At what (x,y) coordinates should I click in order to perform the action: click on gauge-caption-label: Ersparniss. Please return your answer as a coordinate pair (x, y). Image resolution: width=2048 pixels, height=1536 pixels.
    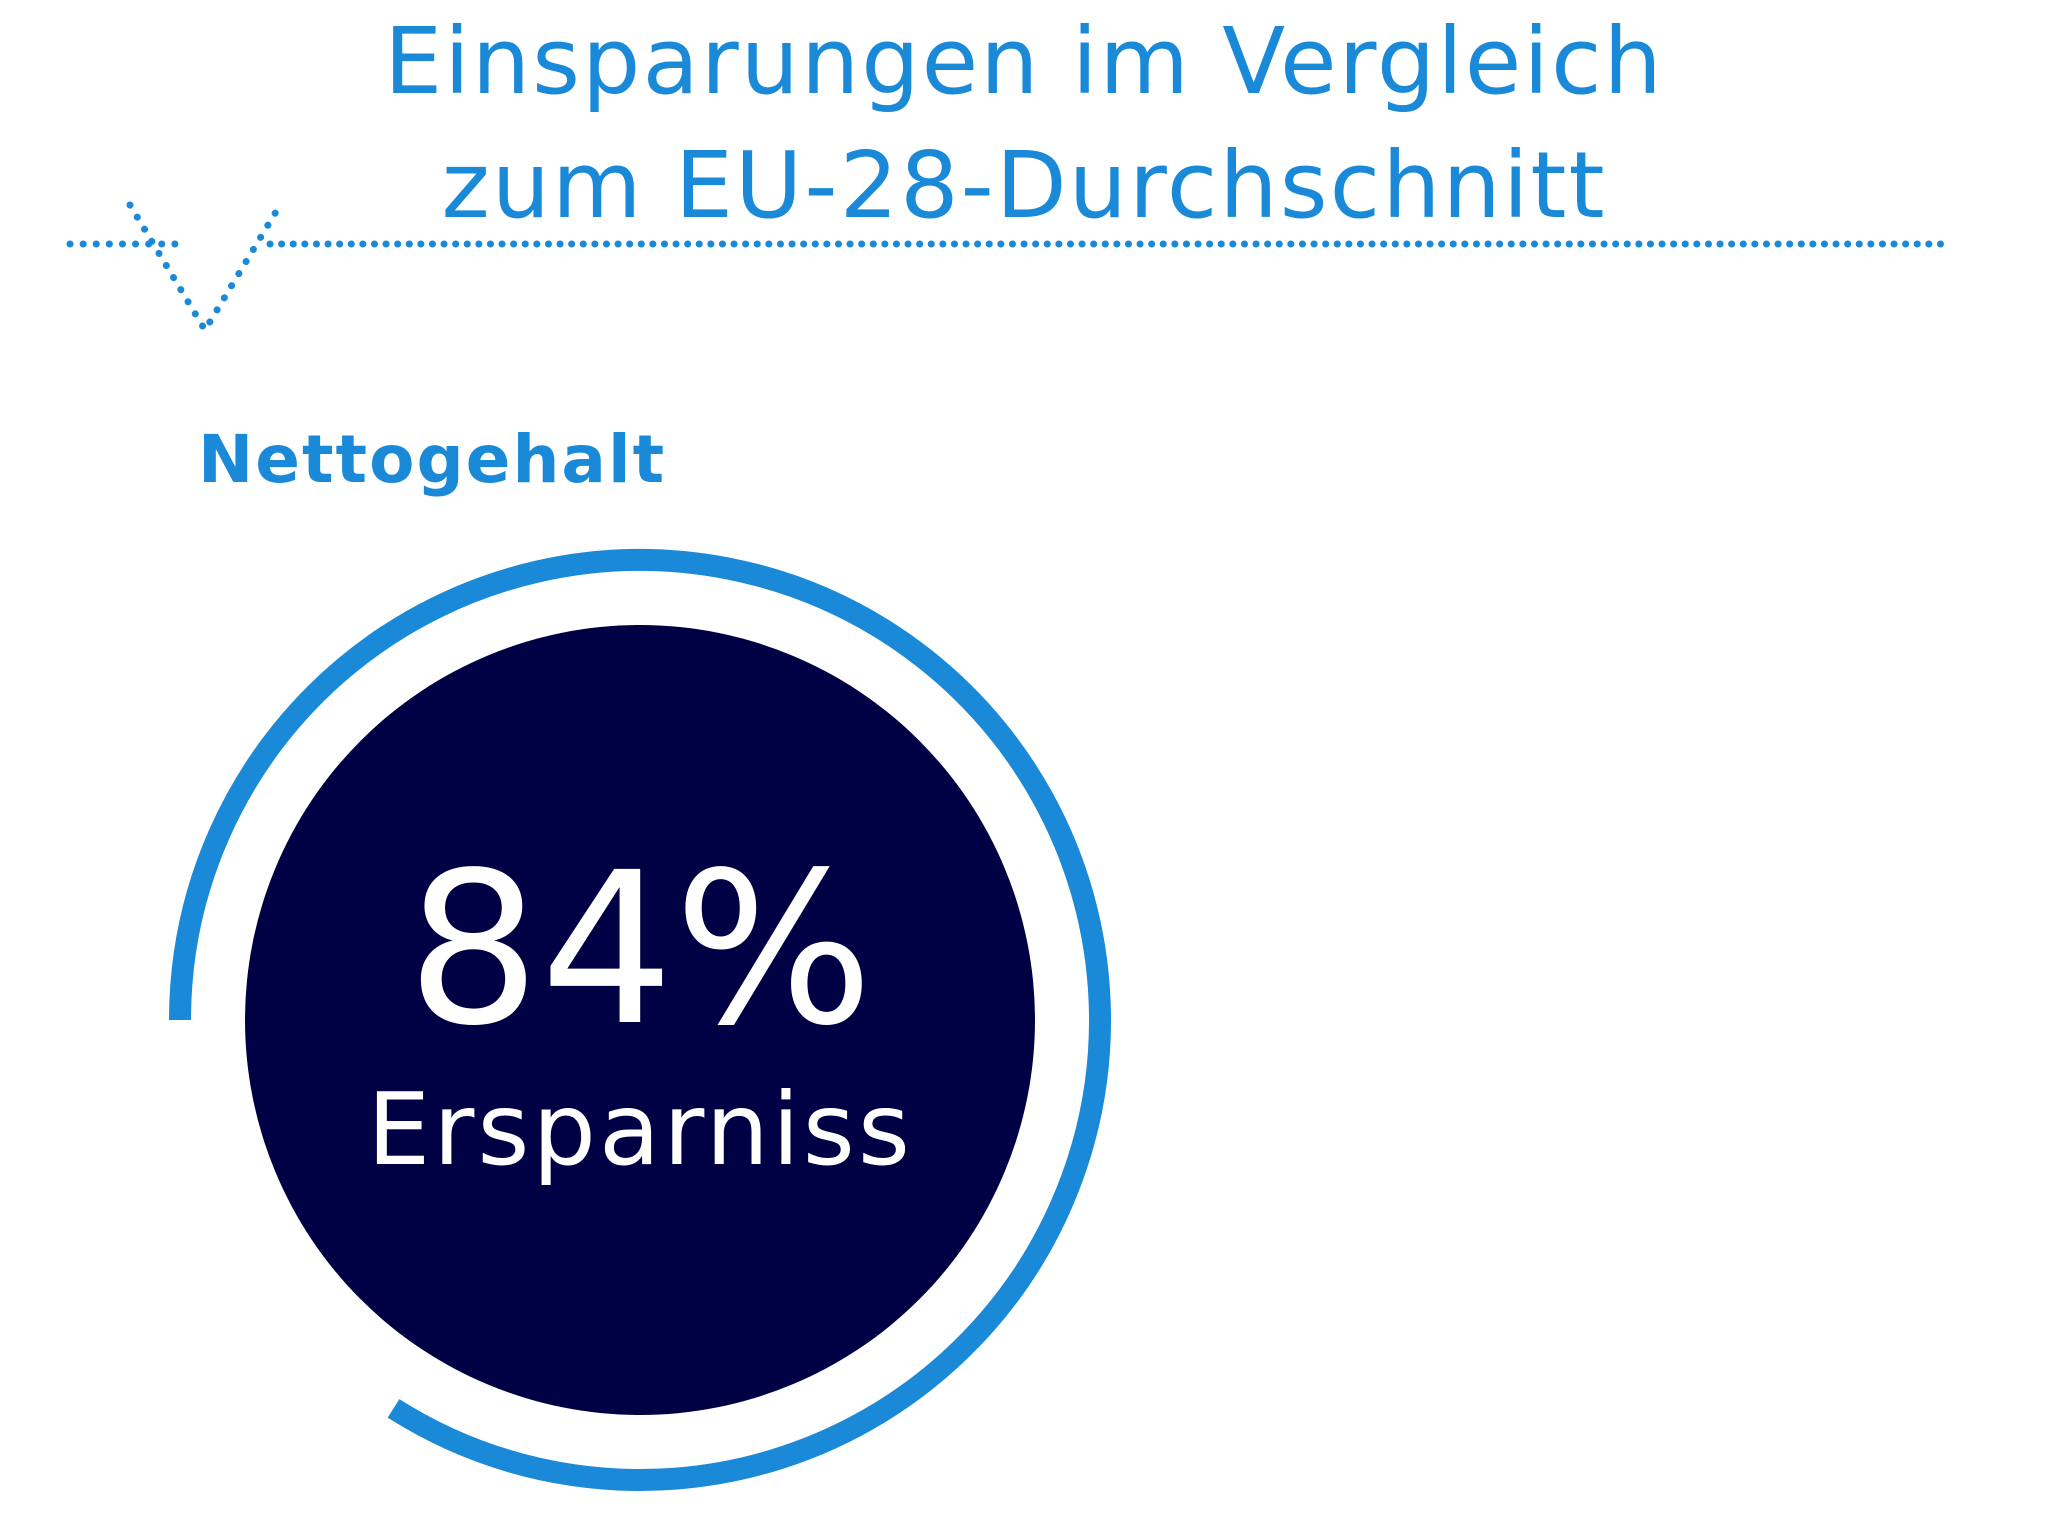
    Looking at the image, I should click on (640, 1129).